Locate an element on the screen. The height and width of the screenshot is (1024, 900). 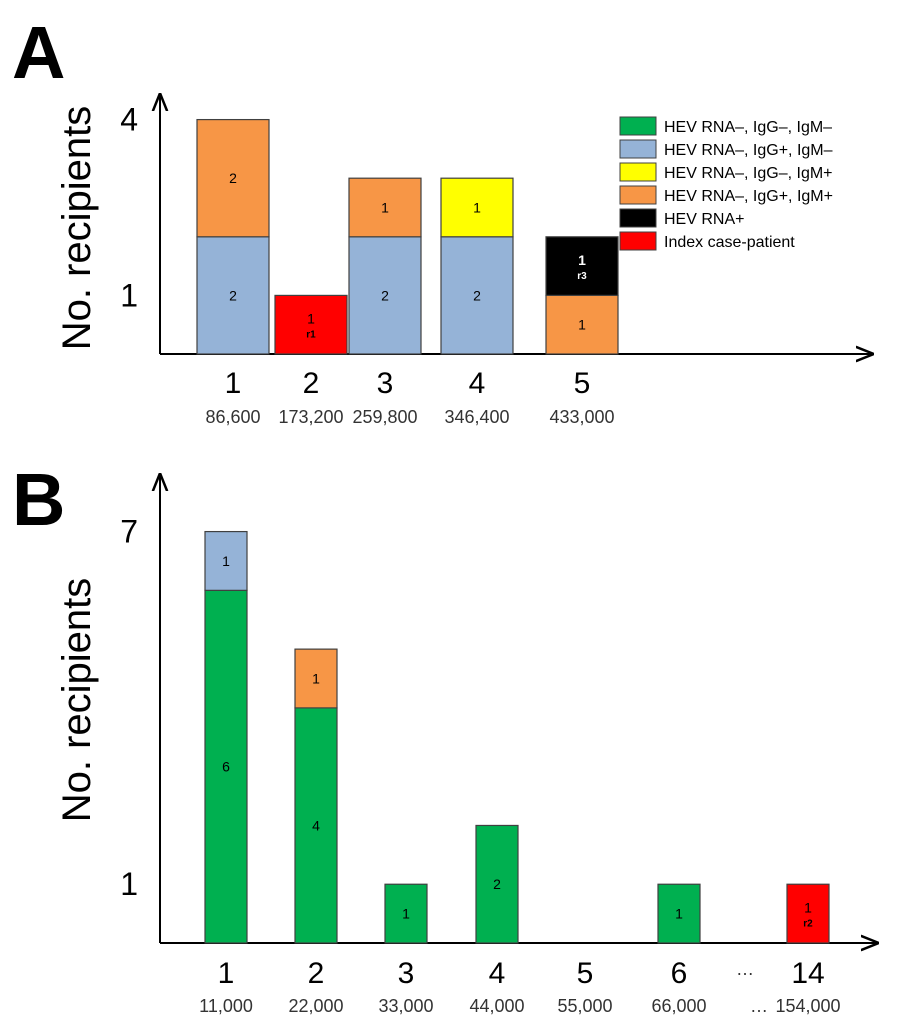
legend-label: HEV RNA+ is located at coordinates (704, 219).